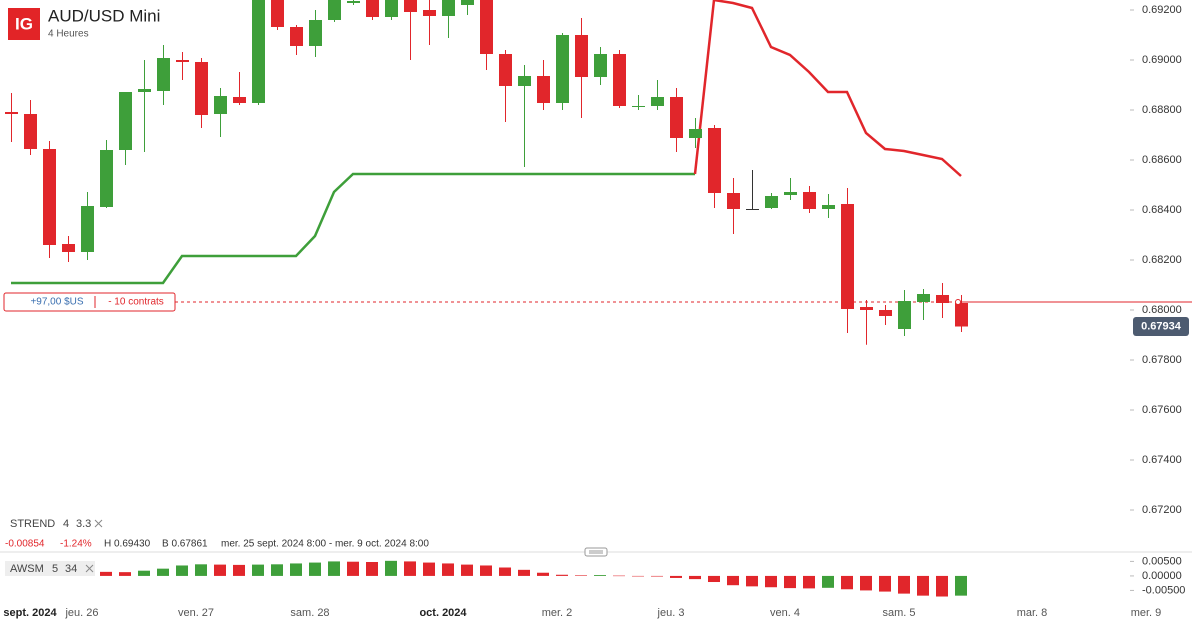  I want to click on awsm-pane, so click(533, 578).